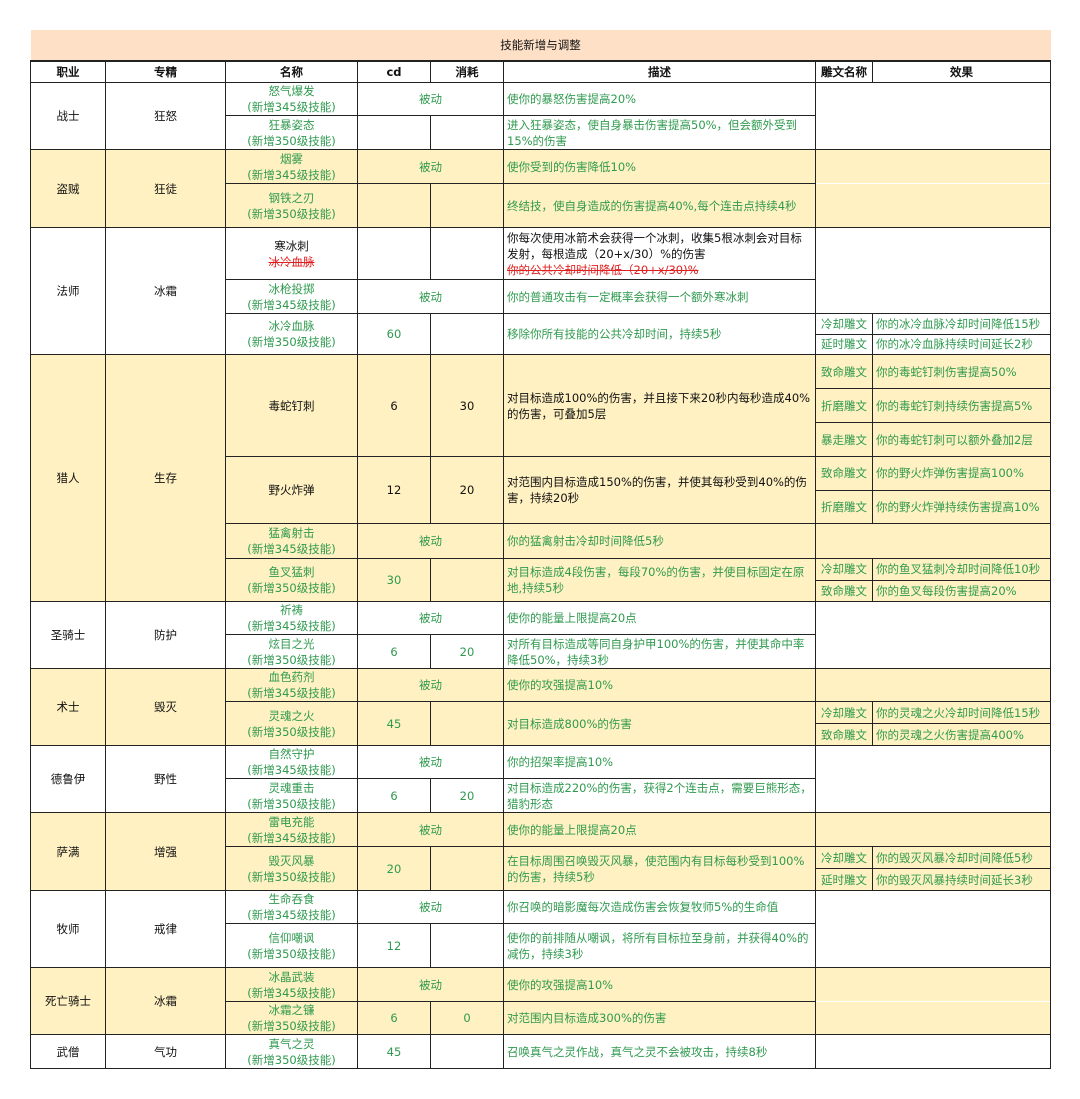  Describe the element at coordinates (394, 868) in the screenshot. I see `skill-cd: 20` at that location.